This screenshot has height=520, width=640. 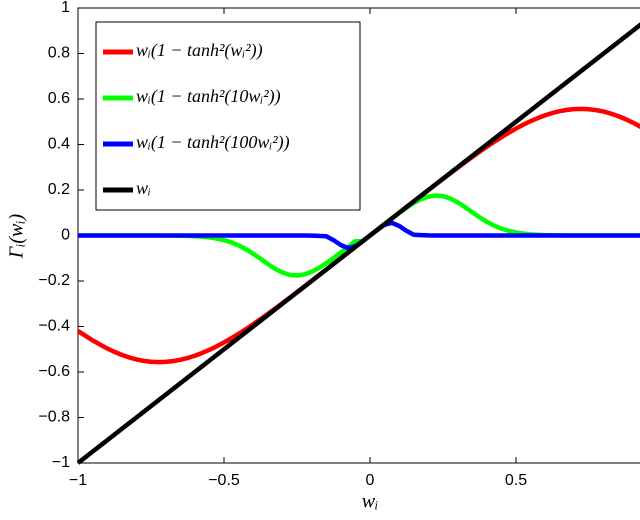 I want to click on y-tick-label: −0.2, so click(x=54, y=280).